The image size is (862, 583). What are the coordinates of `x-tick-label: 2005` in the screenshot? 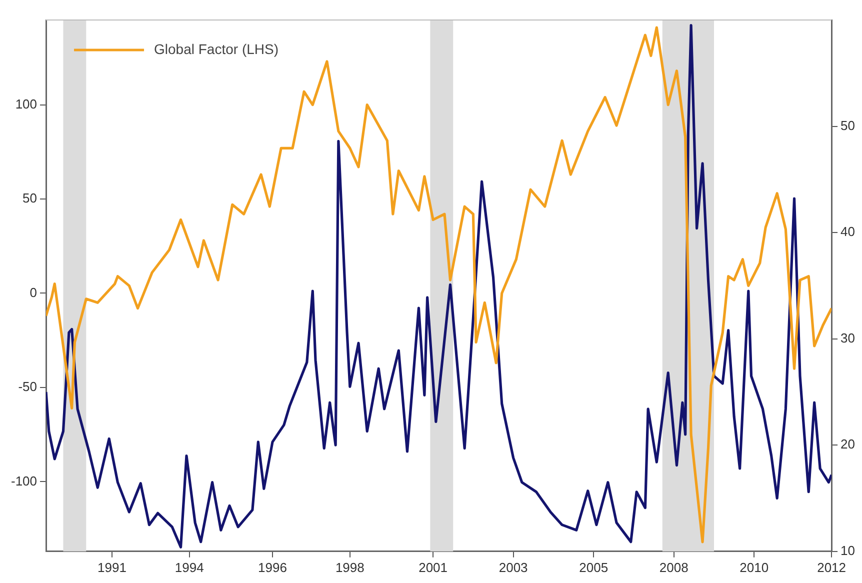 It's located at (593, 567).